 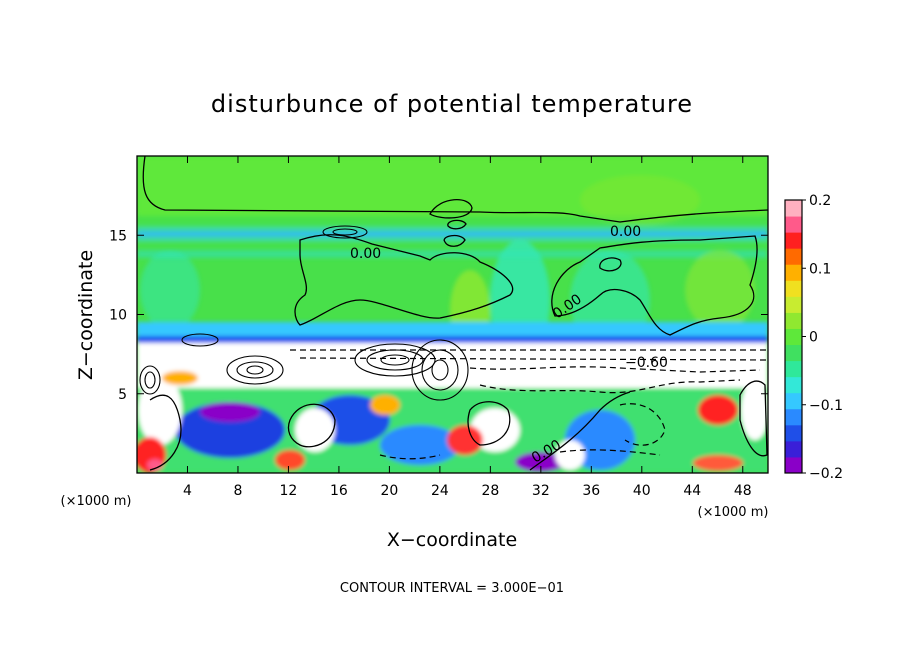 What do you see at coordinates (452, 588) in the screenshot?
I see `contour-interval-note: CONTOUR INTERVAL = 3.000E−01` at bounding box center [452, 588].